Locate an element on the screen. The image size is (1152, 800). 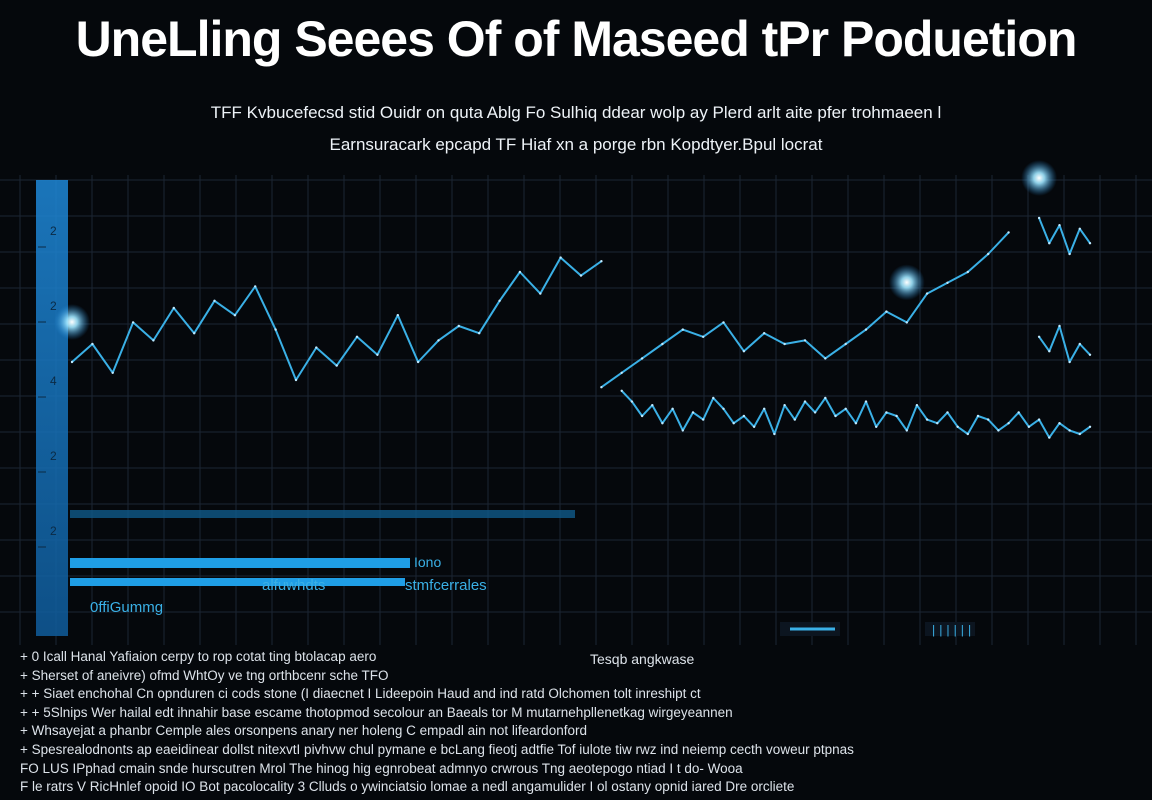
legend-label-3: stmfcerrales is located at coordinates (446, 585).